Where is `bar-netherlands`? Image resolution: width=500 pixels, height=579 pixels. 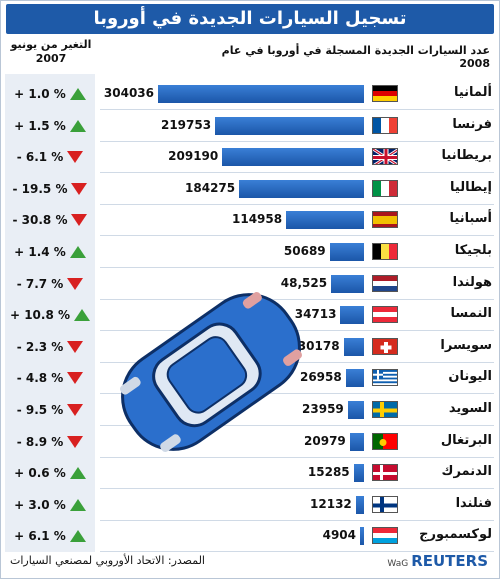 bar-netherlands is located at coordinates (347, 283).